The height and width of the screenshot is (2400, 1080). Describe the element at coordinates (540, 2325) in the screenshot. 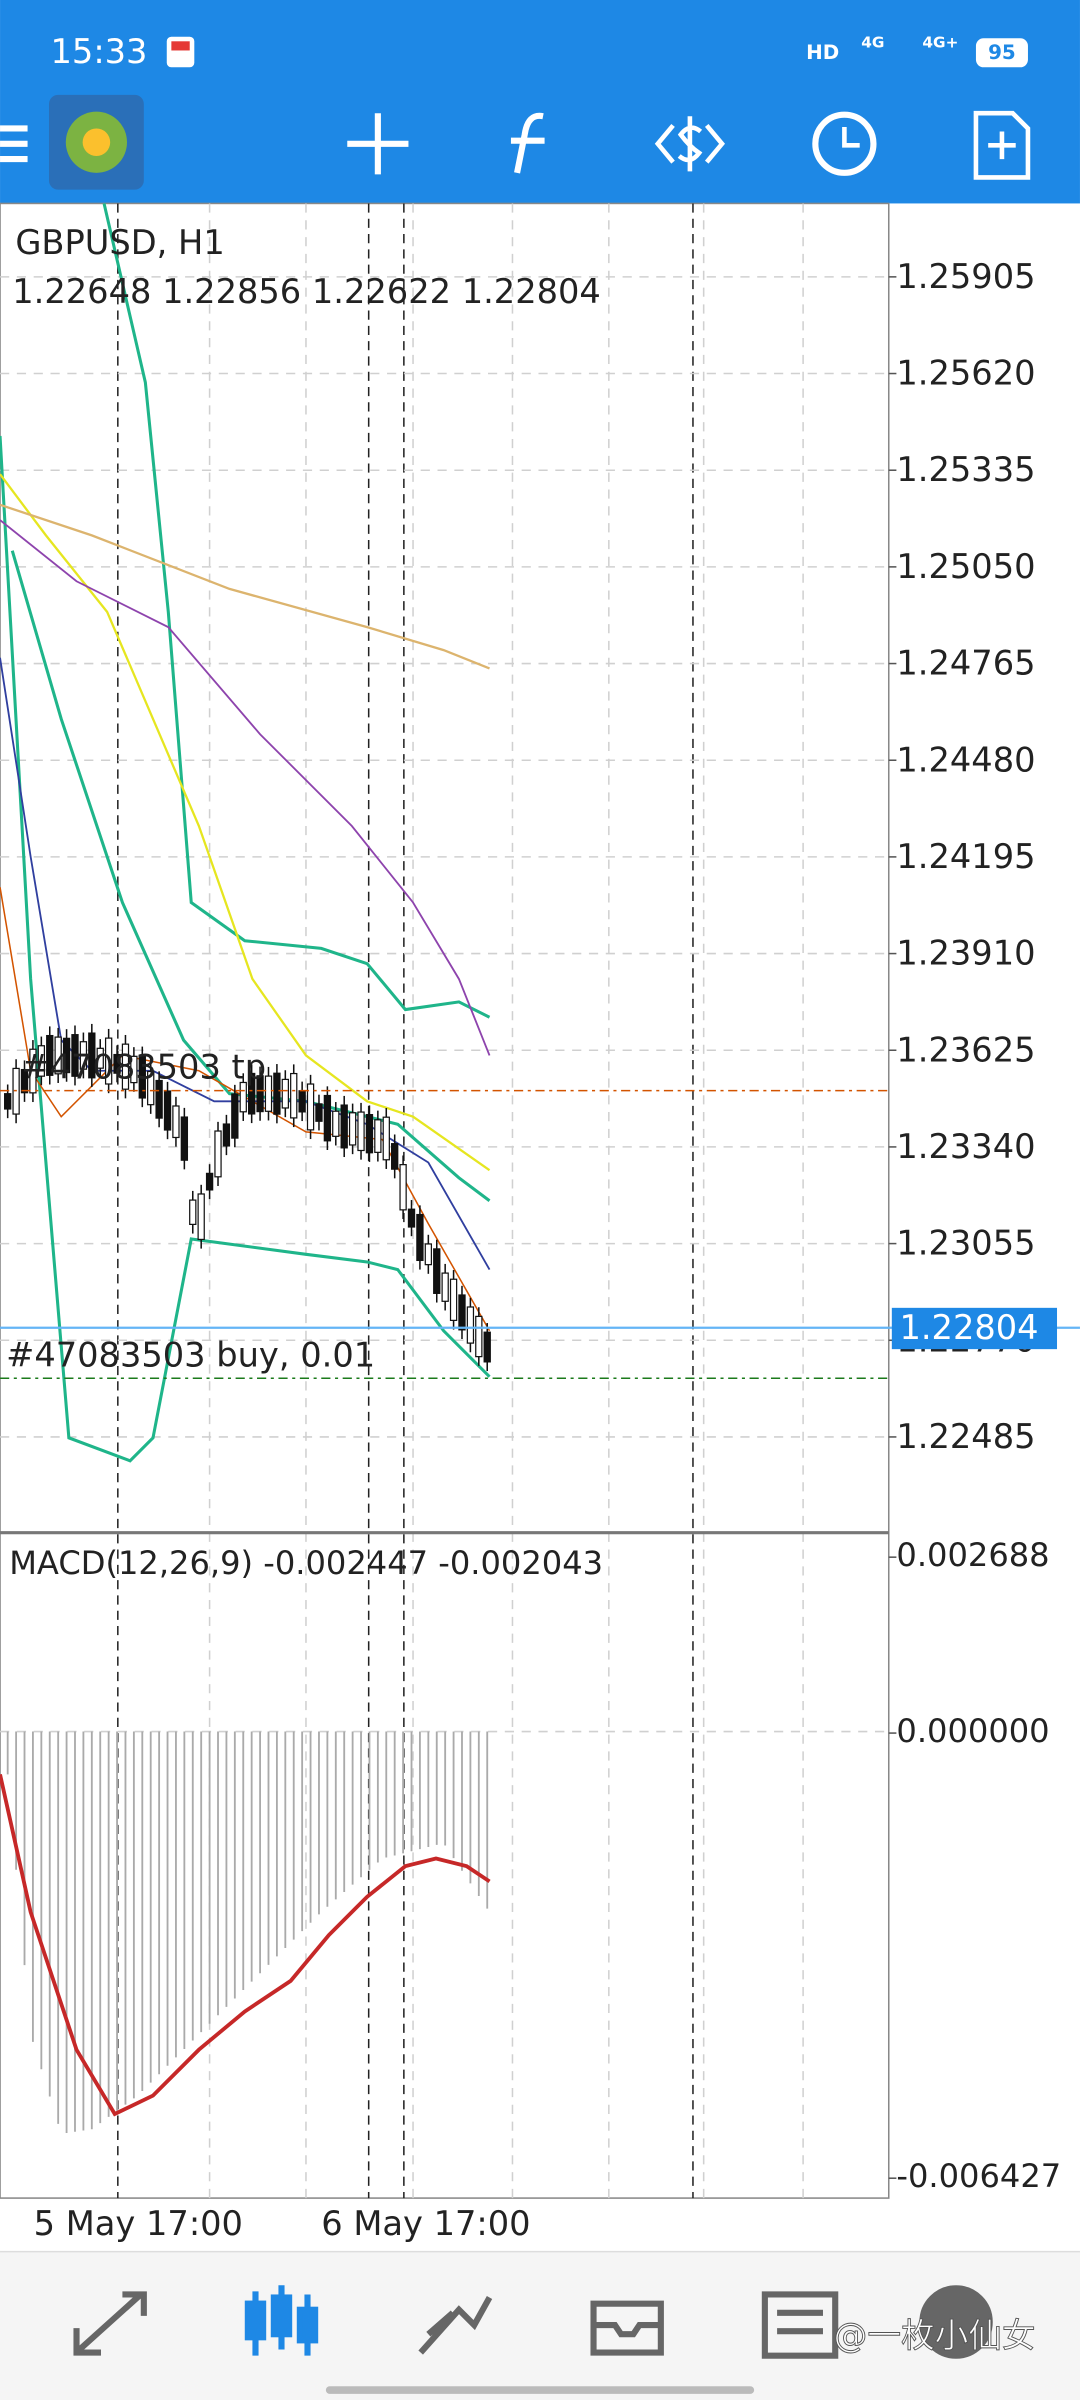

I see `bottom-nav` at that location.